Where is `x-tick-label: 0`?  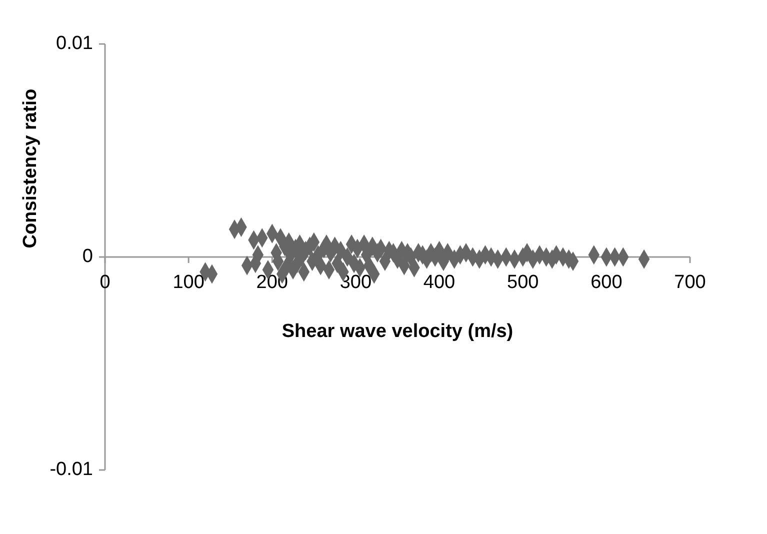 x-tick-label: 0 is located at coordinates (105, 282).